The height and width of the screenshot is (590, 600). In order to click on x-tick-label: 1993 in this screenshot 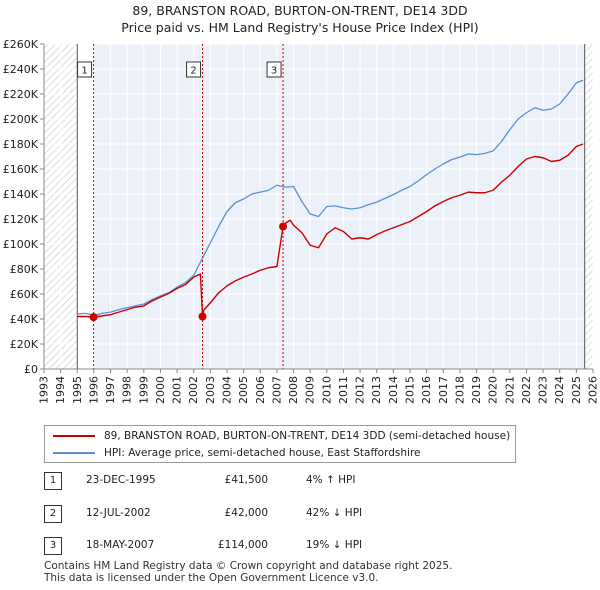, I will do `click(44, 390)`.